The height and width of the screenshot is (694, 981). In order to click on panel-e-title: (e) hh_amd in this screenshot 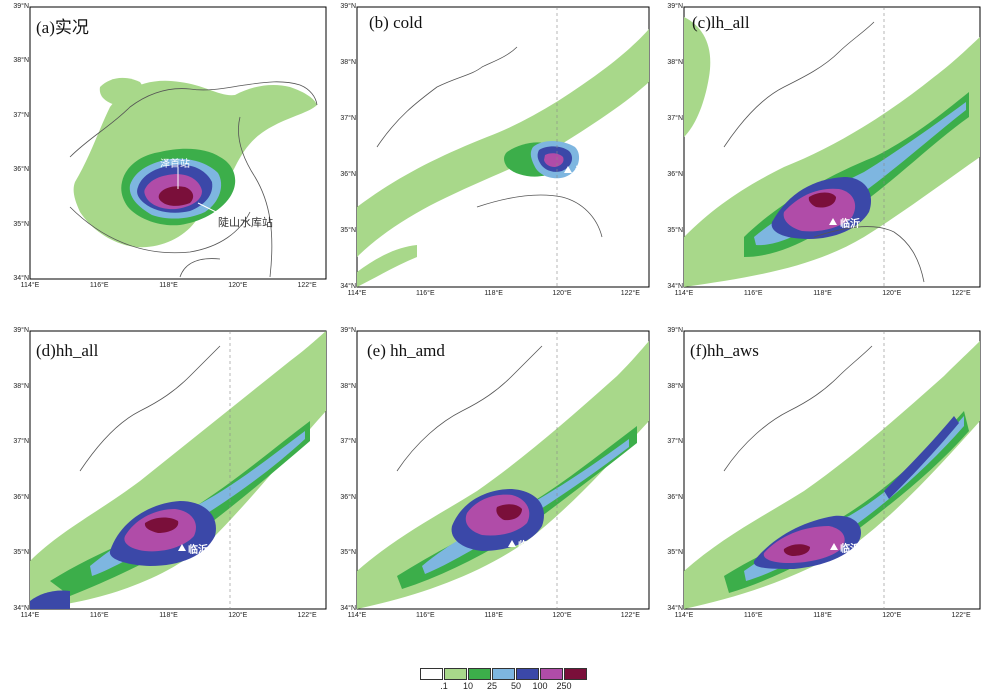, I will do `click(406, 350)`.